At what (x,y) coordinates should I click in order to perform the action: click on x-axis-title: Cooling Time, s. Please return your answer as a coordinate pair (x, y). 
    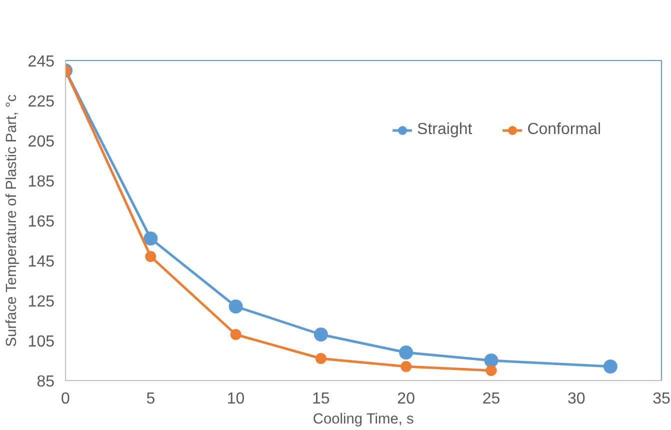
    Looking at the image, I should click on (363, 420).